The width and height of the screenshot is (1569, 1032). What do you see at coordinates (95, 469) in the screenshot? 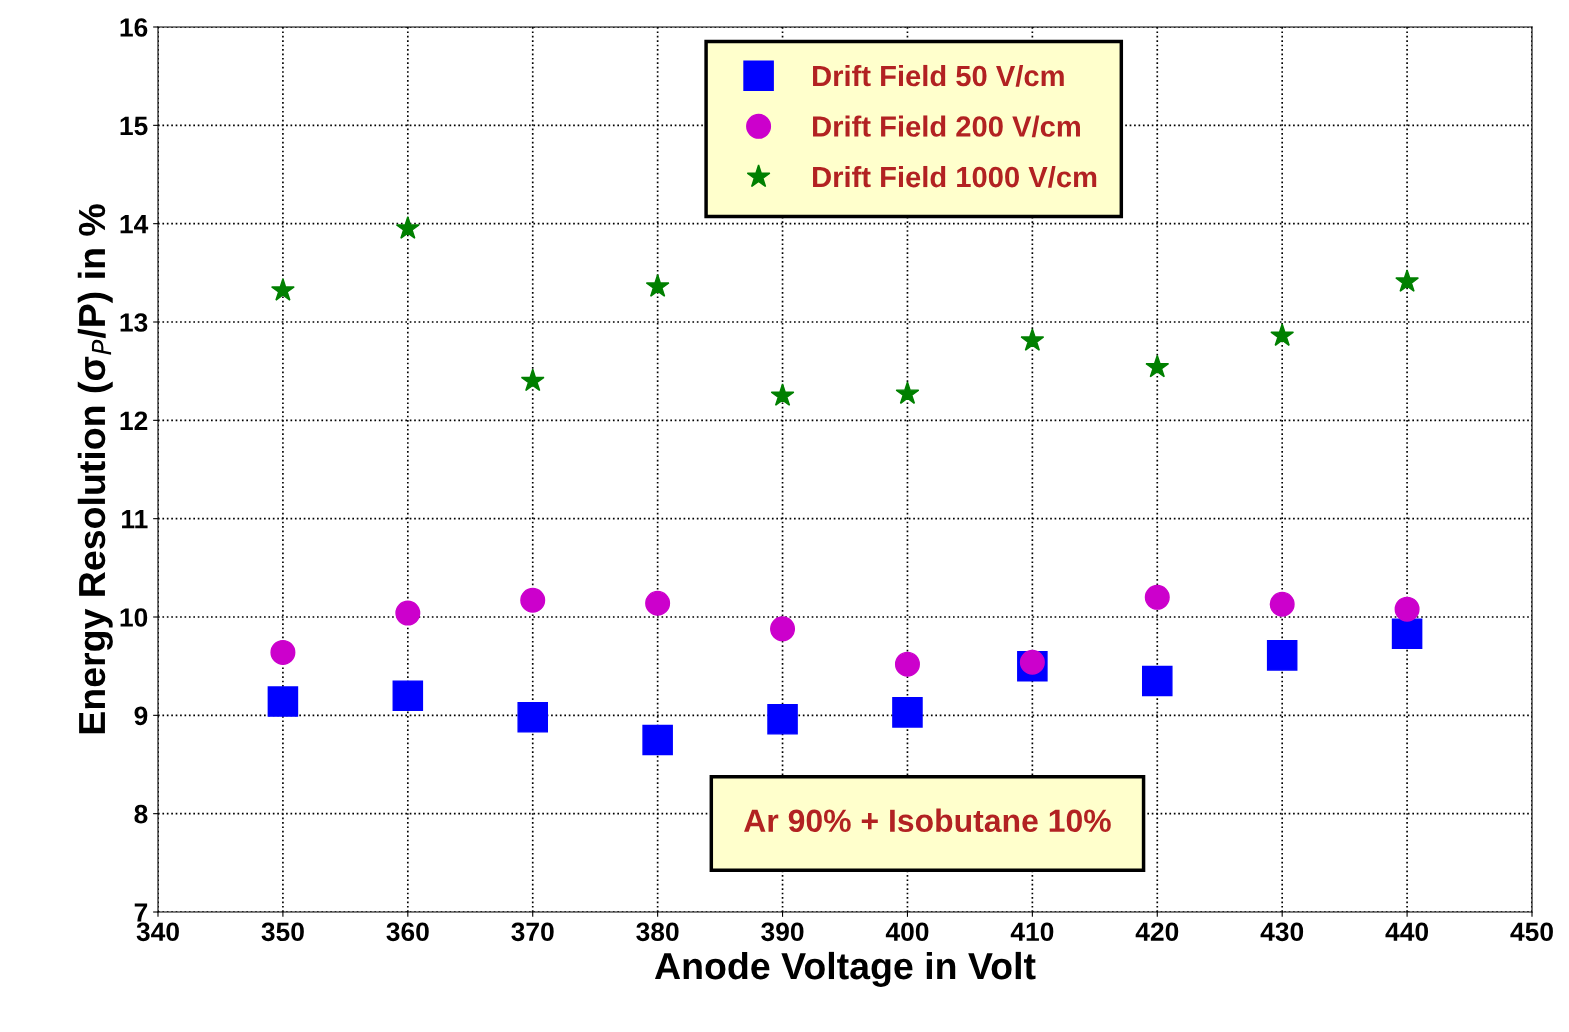
I see `y-axis-title: Energy Resolution (σ$_{P}$/P) in %` at bounding box center [95, 469].